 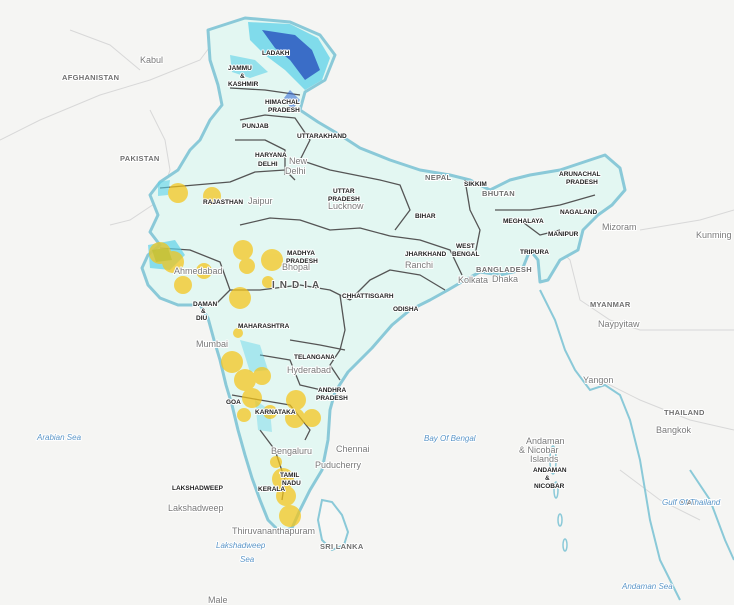 I want to click on label-naypyitaw: Naypyitaw, so click(x=619, y=324).